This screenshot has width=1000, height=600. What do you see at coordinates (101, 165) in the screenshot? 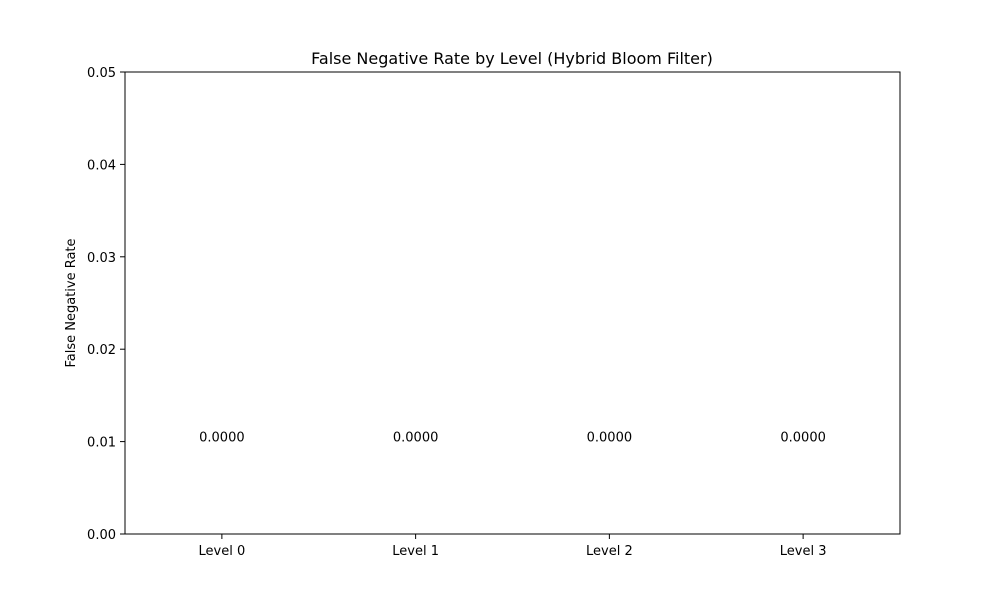
I see `y-tick-label-4: 0.04` at bounding box center [101, 165].